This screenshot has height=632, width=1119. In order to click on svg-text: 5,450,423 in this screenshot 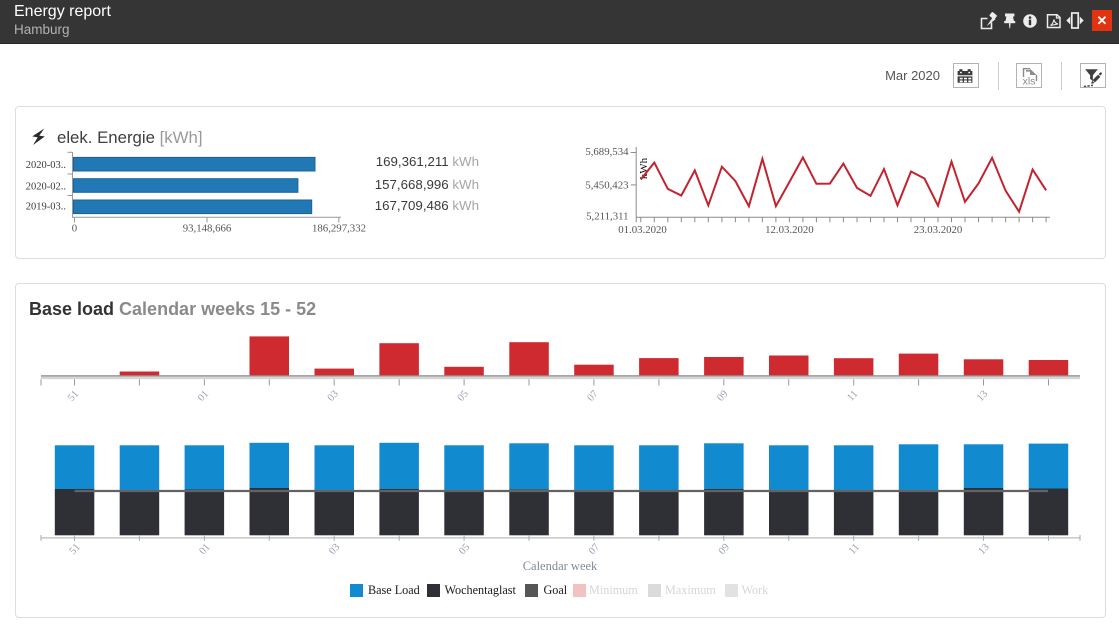, I will do `click(606, 185)`.